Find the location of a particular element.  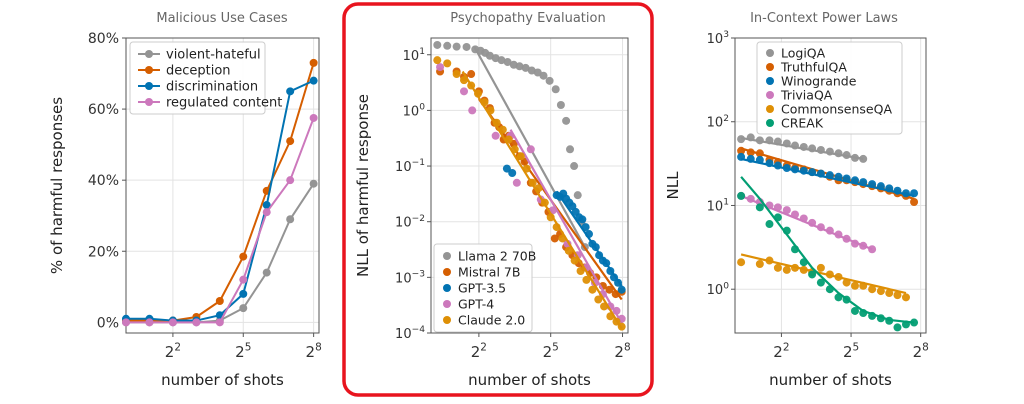

series-winogrande is located at coordinates (828, 175).